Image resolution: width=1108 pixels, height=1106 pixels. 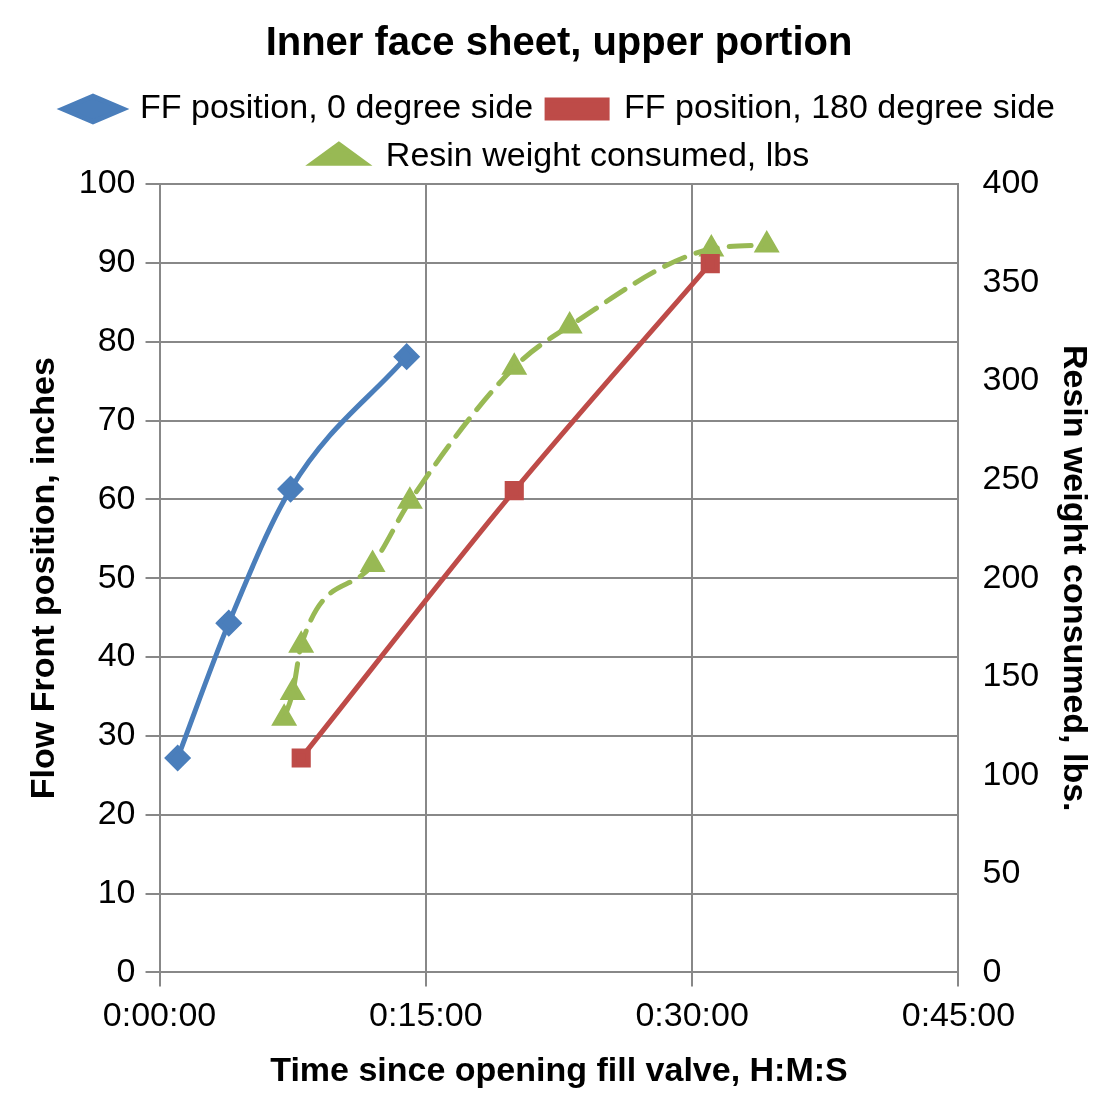 I want to click on y2-tick-label: 150, so click(x=1011, y=674).